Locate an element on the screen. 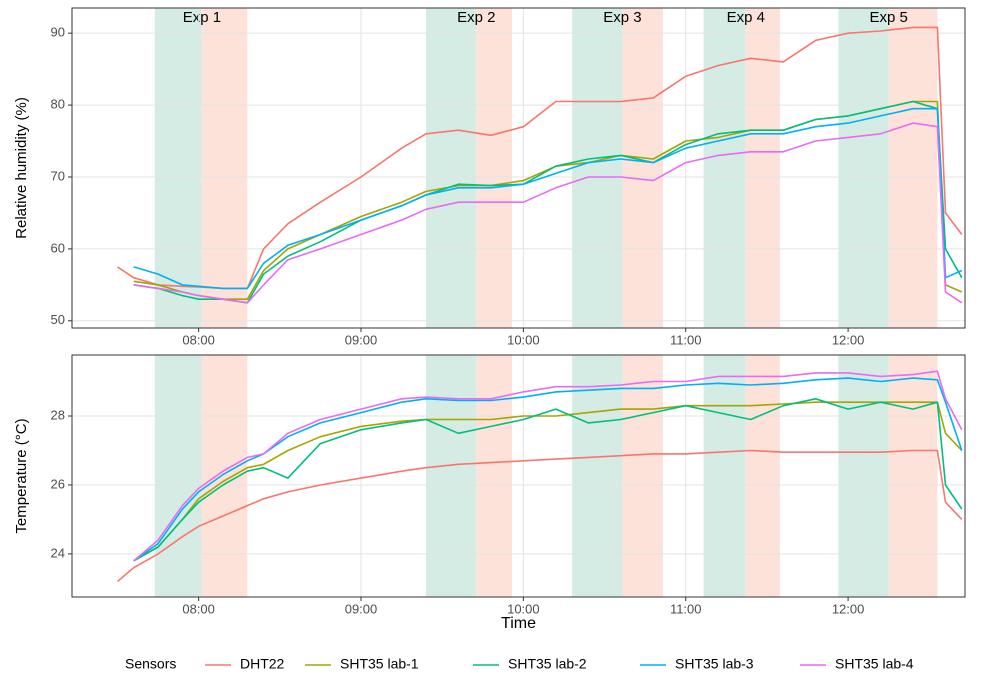 This screenshot has width=989, height=677. legend-label: SHT35 lab-3 is located at coordinates (714, 664).